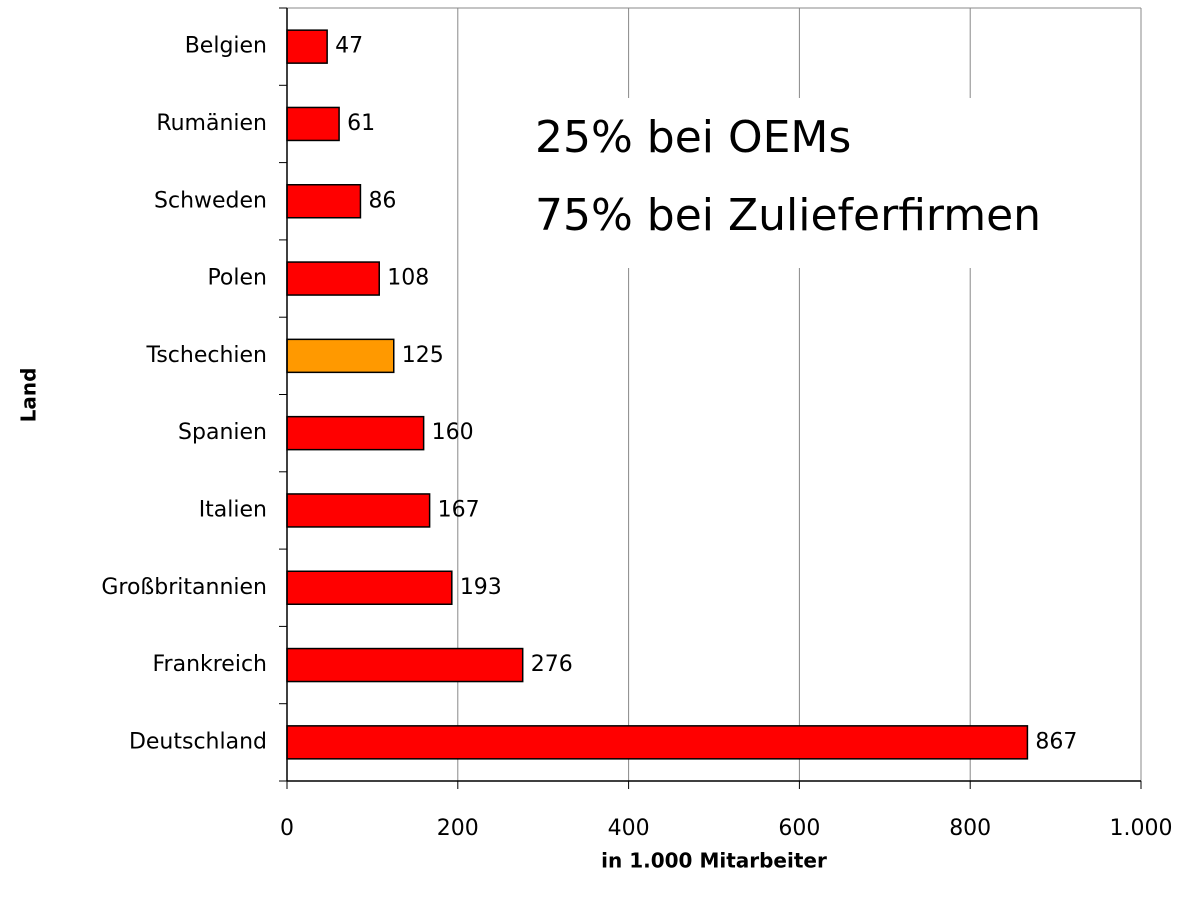 The width and height of the screenshot is (1180, 904). What do you see at coordinates (206, 355) in the screenshot?
I see `y-tick-label: Tschechien` at bounding box center [206, 355].